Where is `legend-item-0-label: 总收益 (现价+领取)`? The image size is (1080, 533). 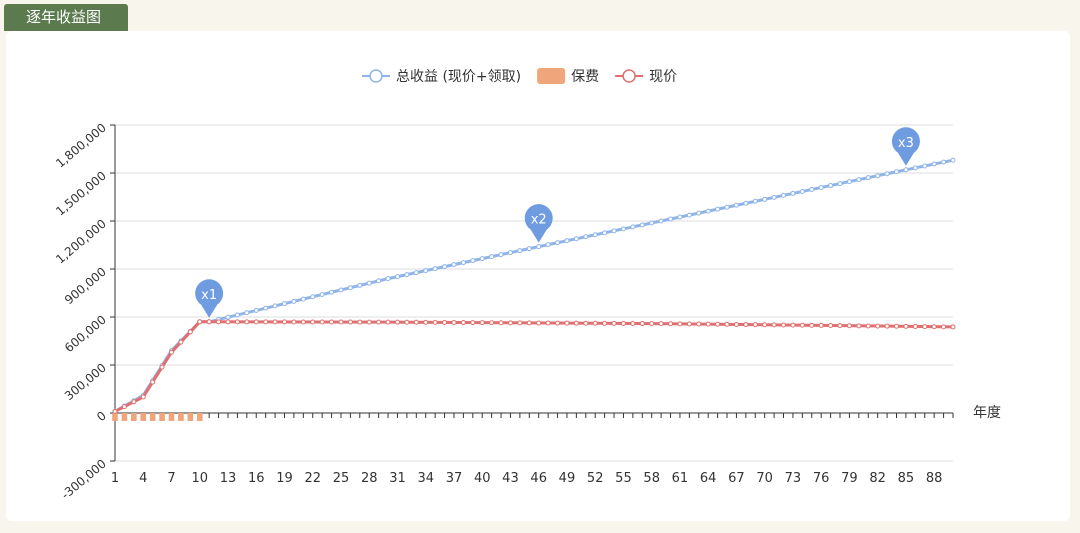
legend-item-0-label: 总收益 (现价+领取) is located at coordinates (458, 77).